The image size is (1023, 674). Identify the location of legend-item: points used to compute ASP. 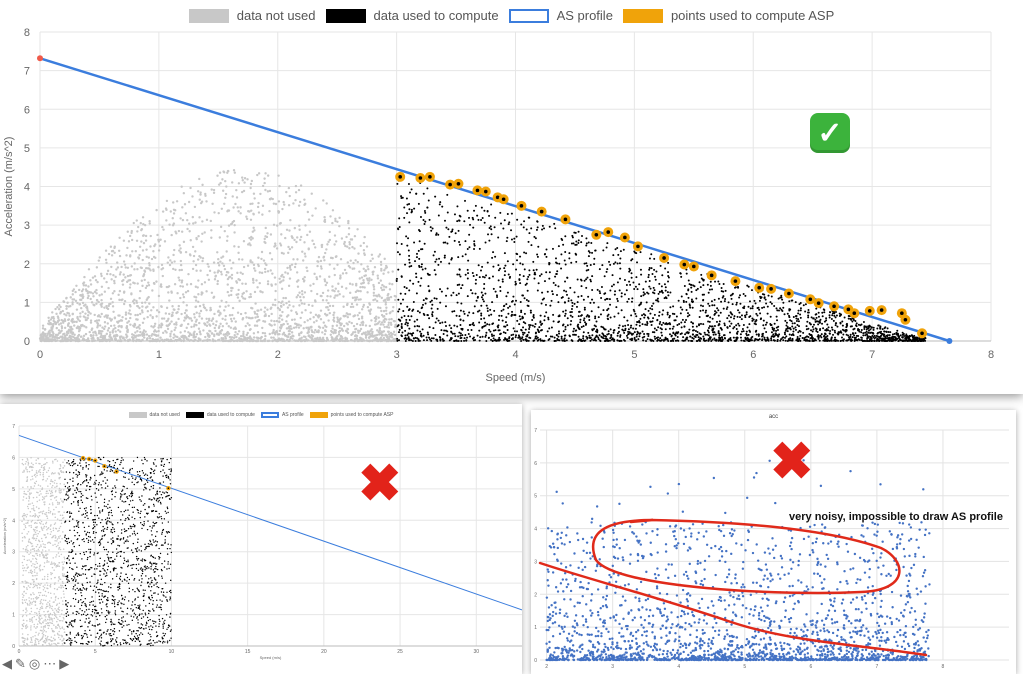
(728, 15).